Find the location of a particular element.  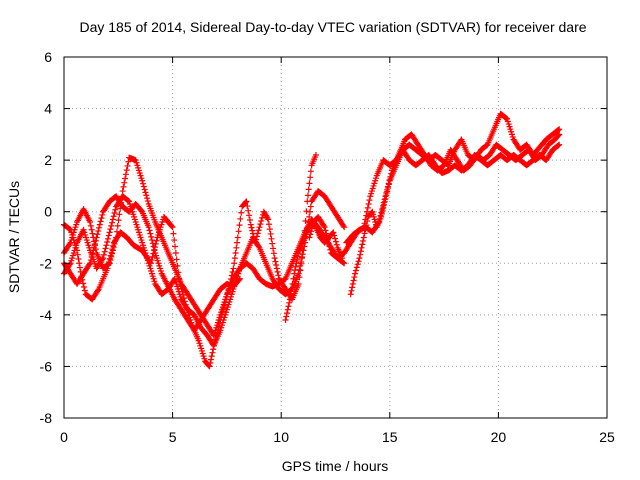

y-tick-label: 4 is located at coordinates (48, 109).